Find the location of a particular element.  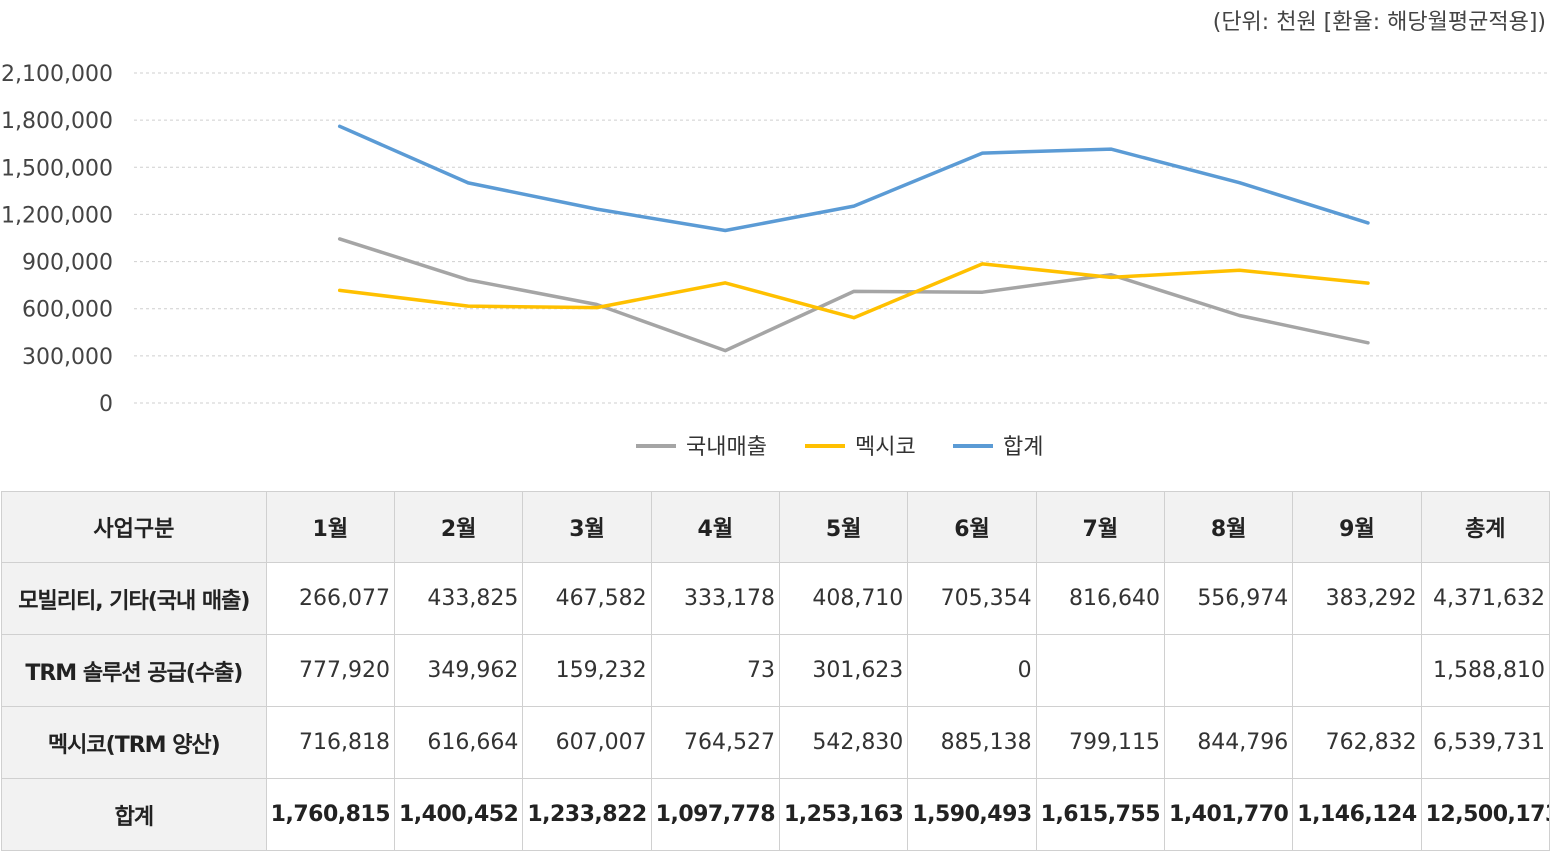

table-cell: 762,832 is located at coordinates (1357, 742).